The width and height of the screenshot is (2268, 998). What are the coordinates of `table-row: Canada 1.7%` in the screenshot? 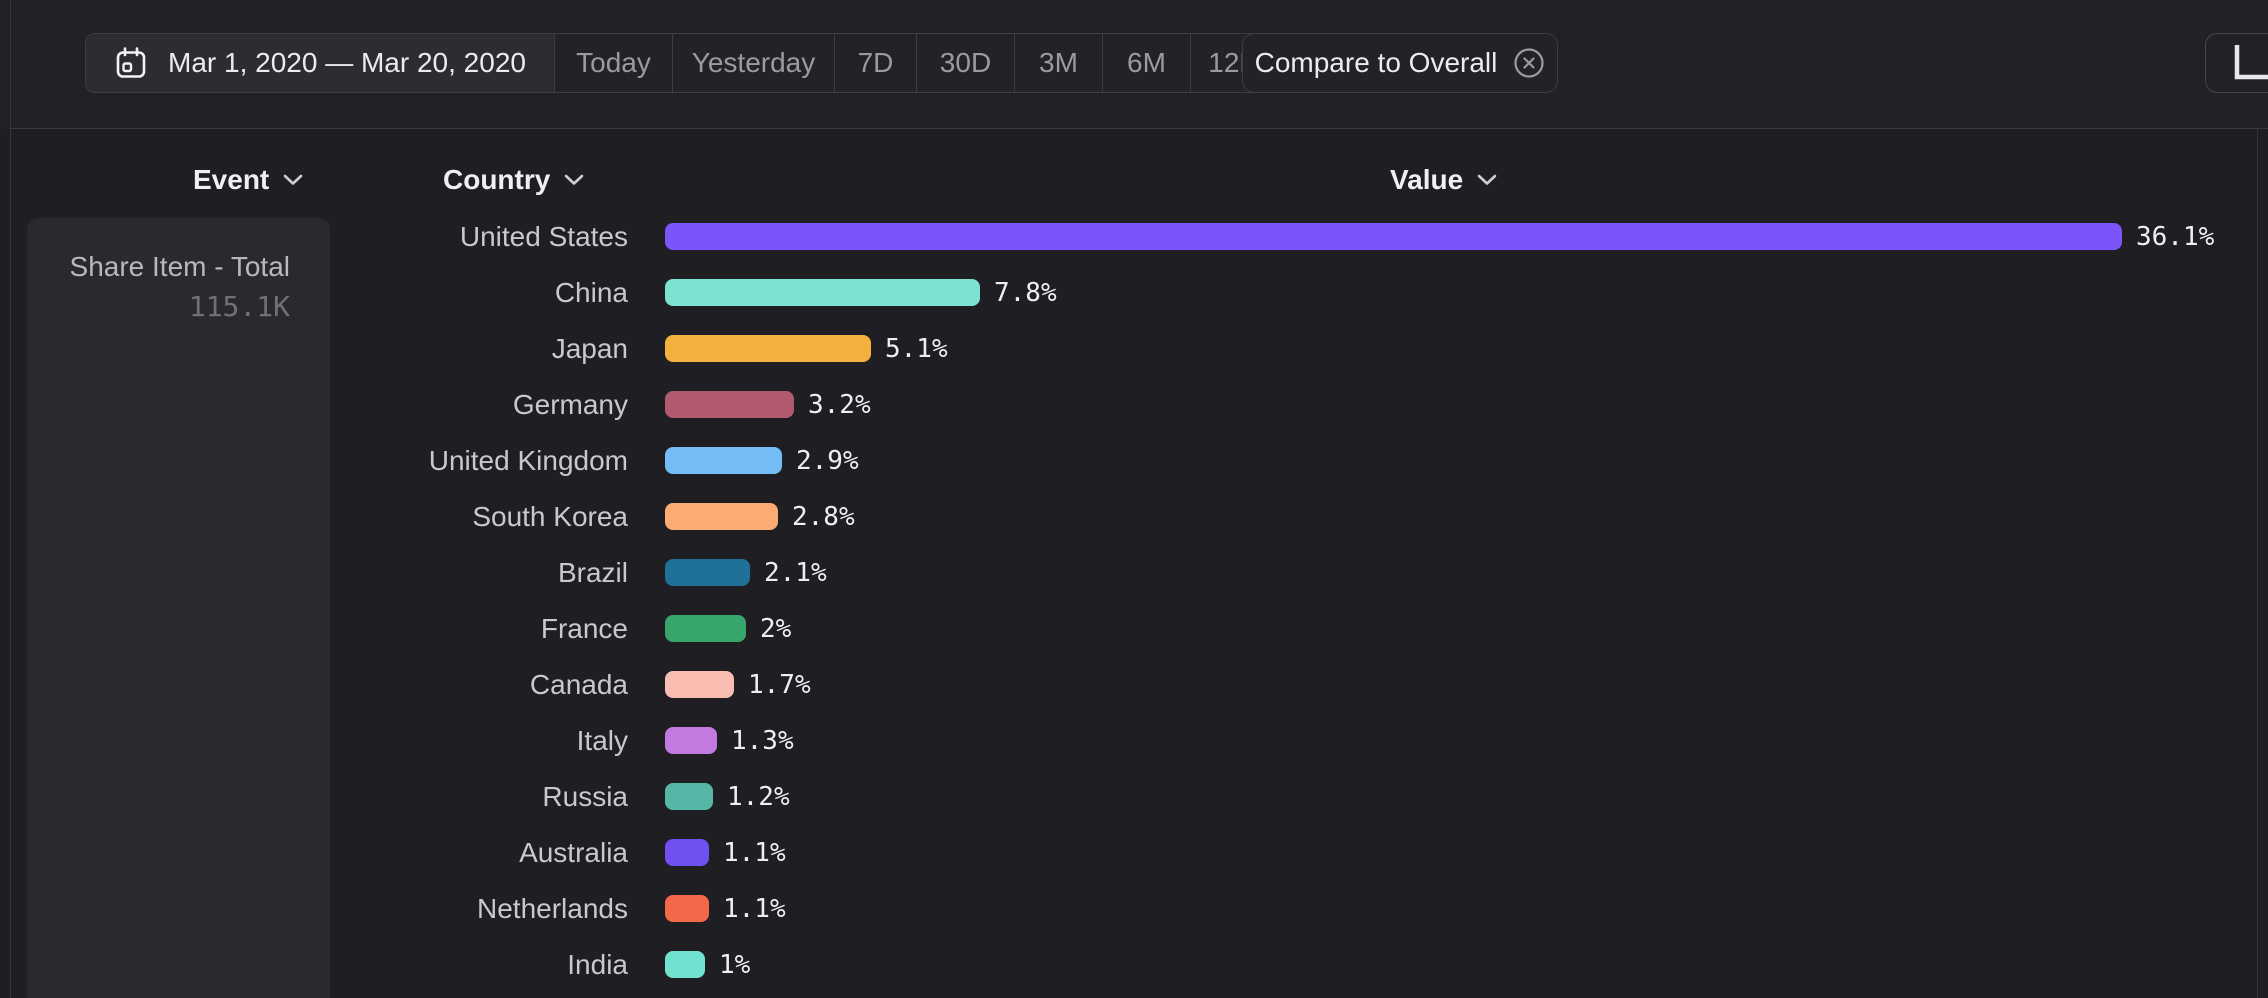 It's located at (1134, 684).